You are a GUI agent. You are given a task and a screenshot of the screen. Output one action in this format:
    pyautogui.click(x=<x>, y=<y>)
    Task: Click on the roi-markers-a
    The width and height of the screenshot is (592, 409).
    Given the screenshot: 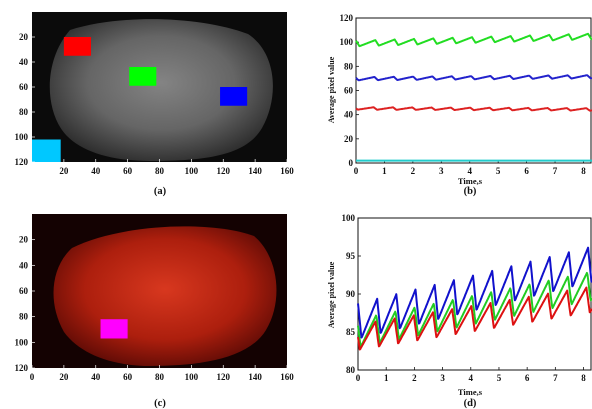 What is the action you would take?
    pyautogui.click(x=140, y=99)
    